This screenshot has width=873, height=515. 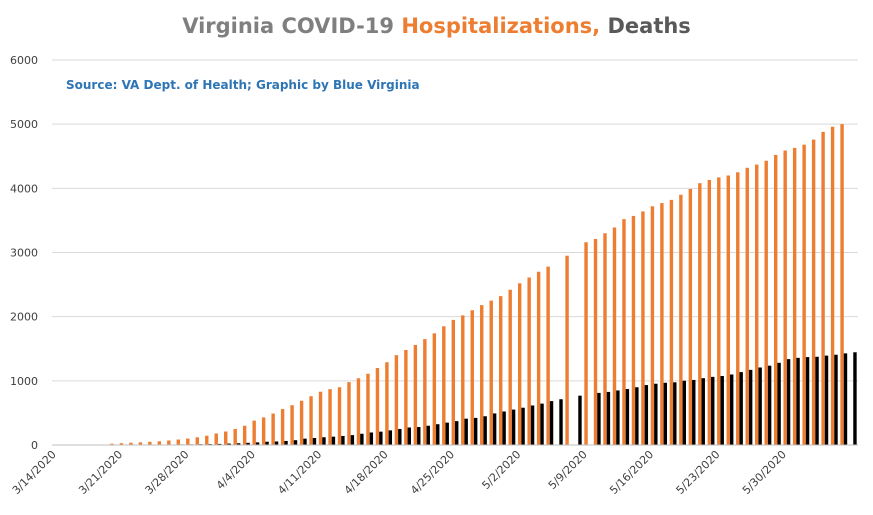 I want to click on y-tick-label: 2000, so click(x=24, y=317).